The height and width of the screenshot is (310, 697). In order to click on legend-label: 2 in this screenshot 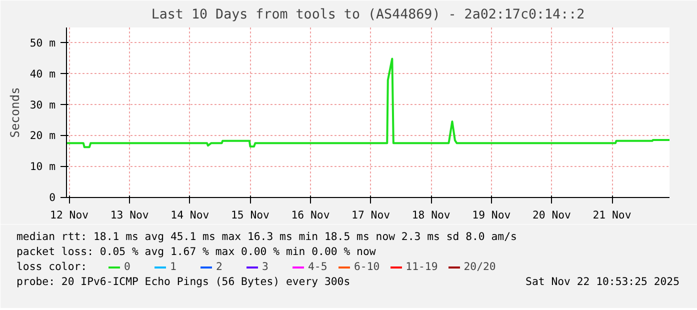, I will do `click(220, 266)`.